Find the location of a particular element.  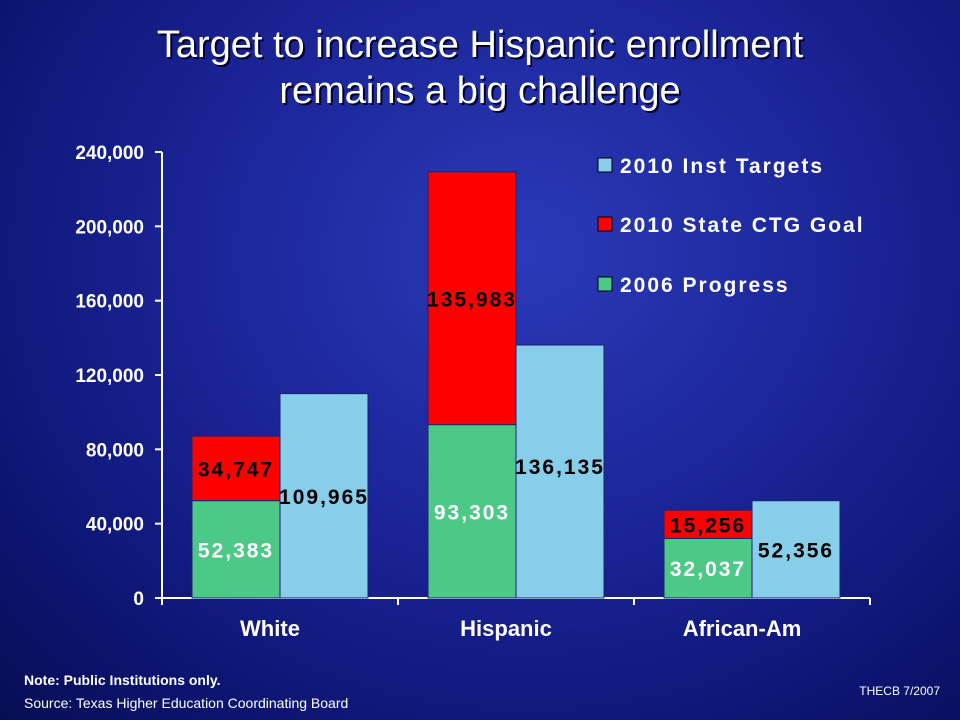

data-label-inst-targets-2010: 109,965 is located at coordinates (324, 497).